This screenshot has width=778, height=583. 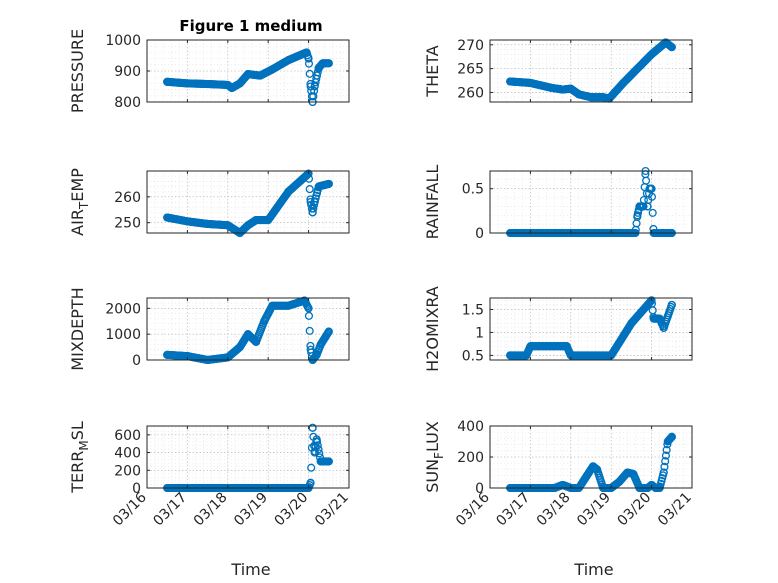 I want to click on y-tick-label: 900, so click(x=127, y=72).